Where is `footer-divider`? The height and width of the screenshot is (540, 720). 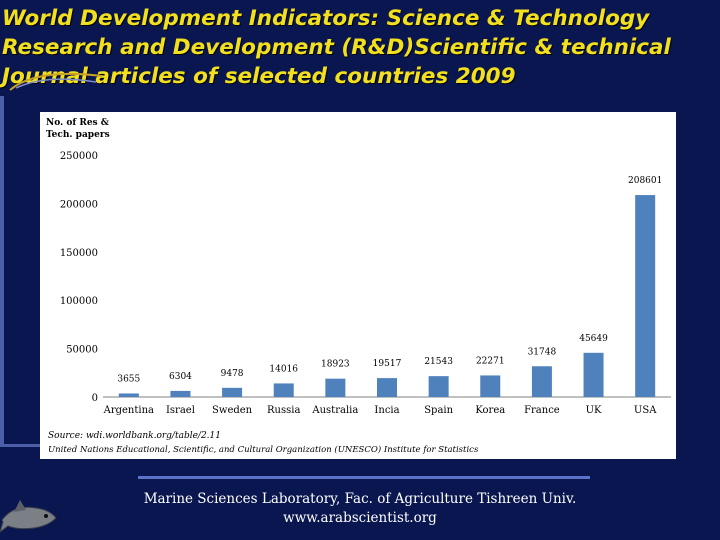 footer-divider is located at coordinates (364, 477).